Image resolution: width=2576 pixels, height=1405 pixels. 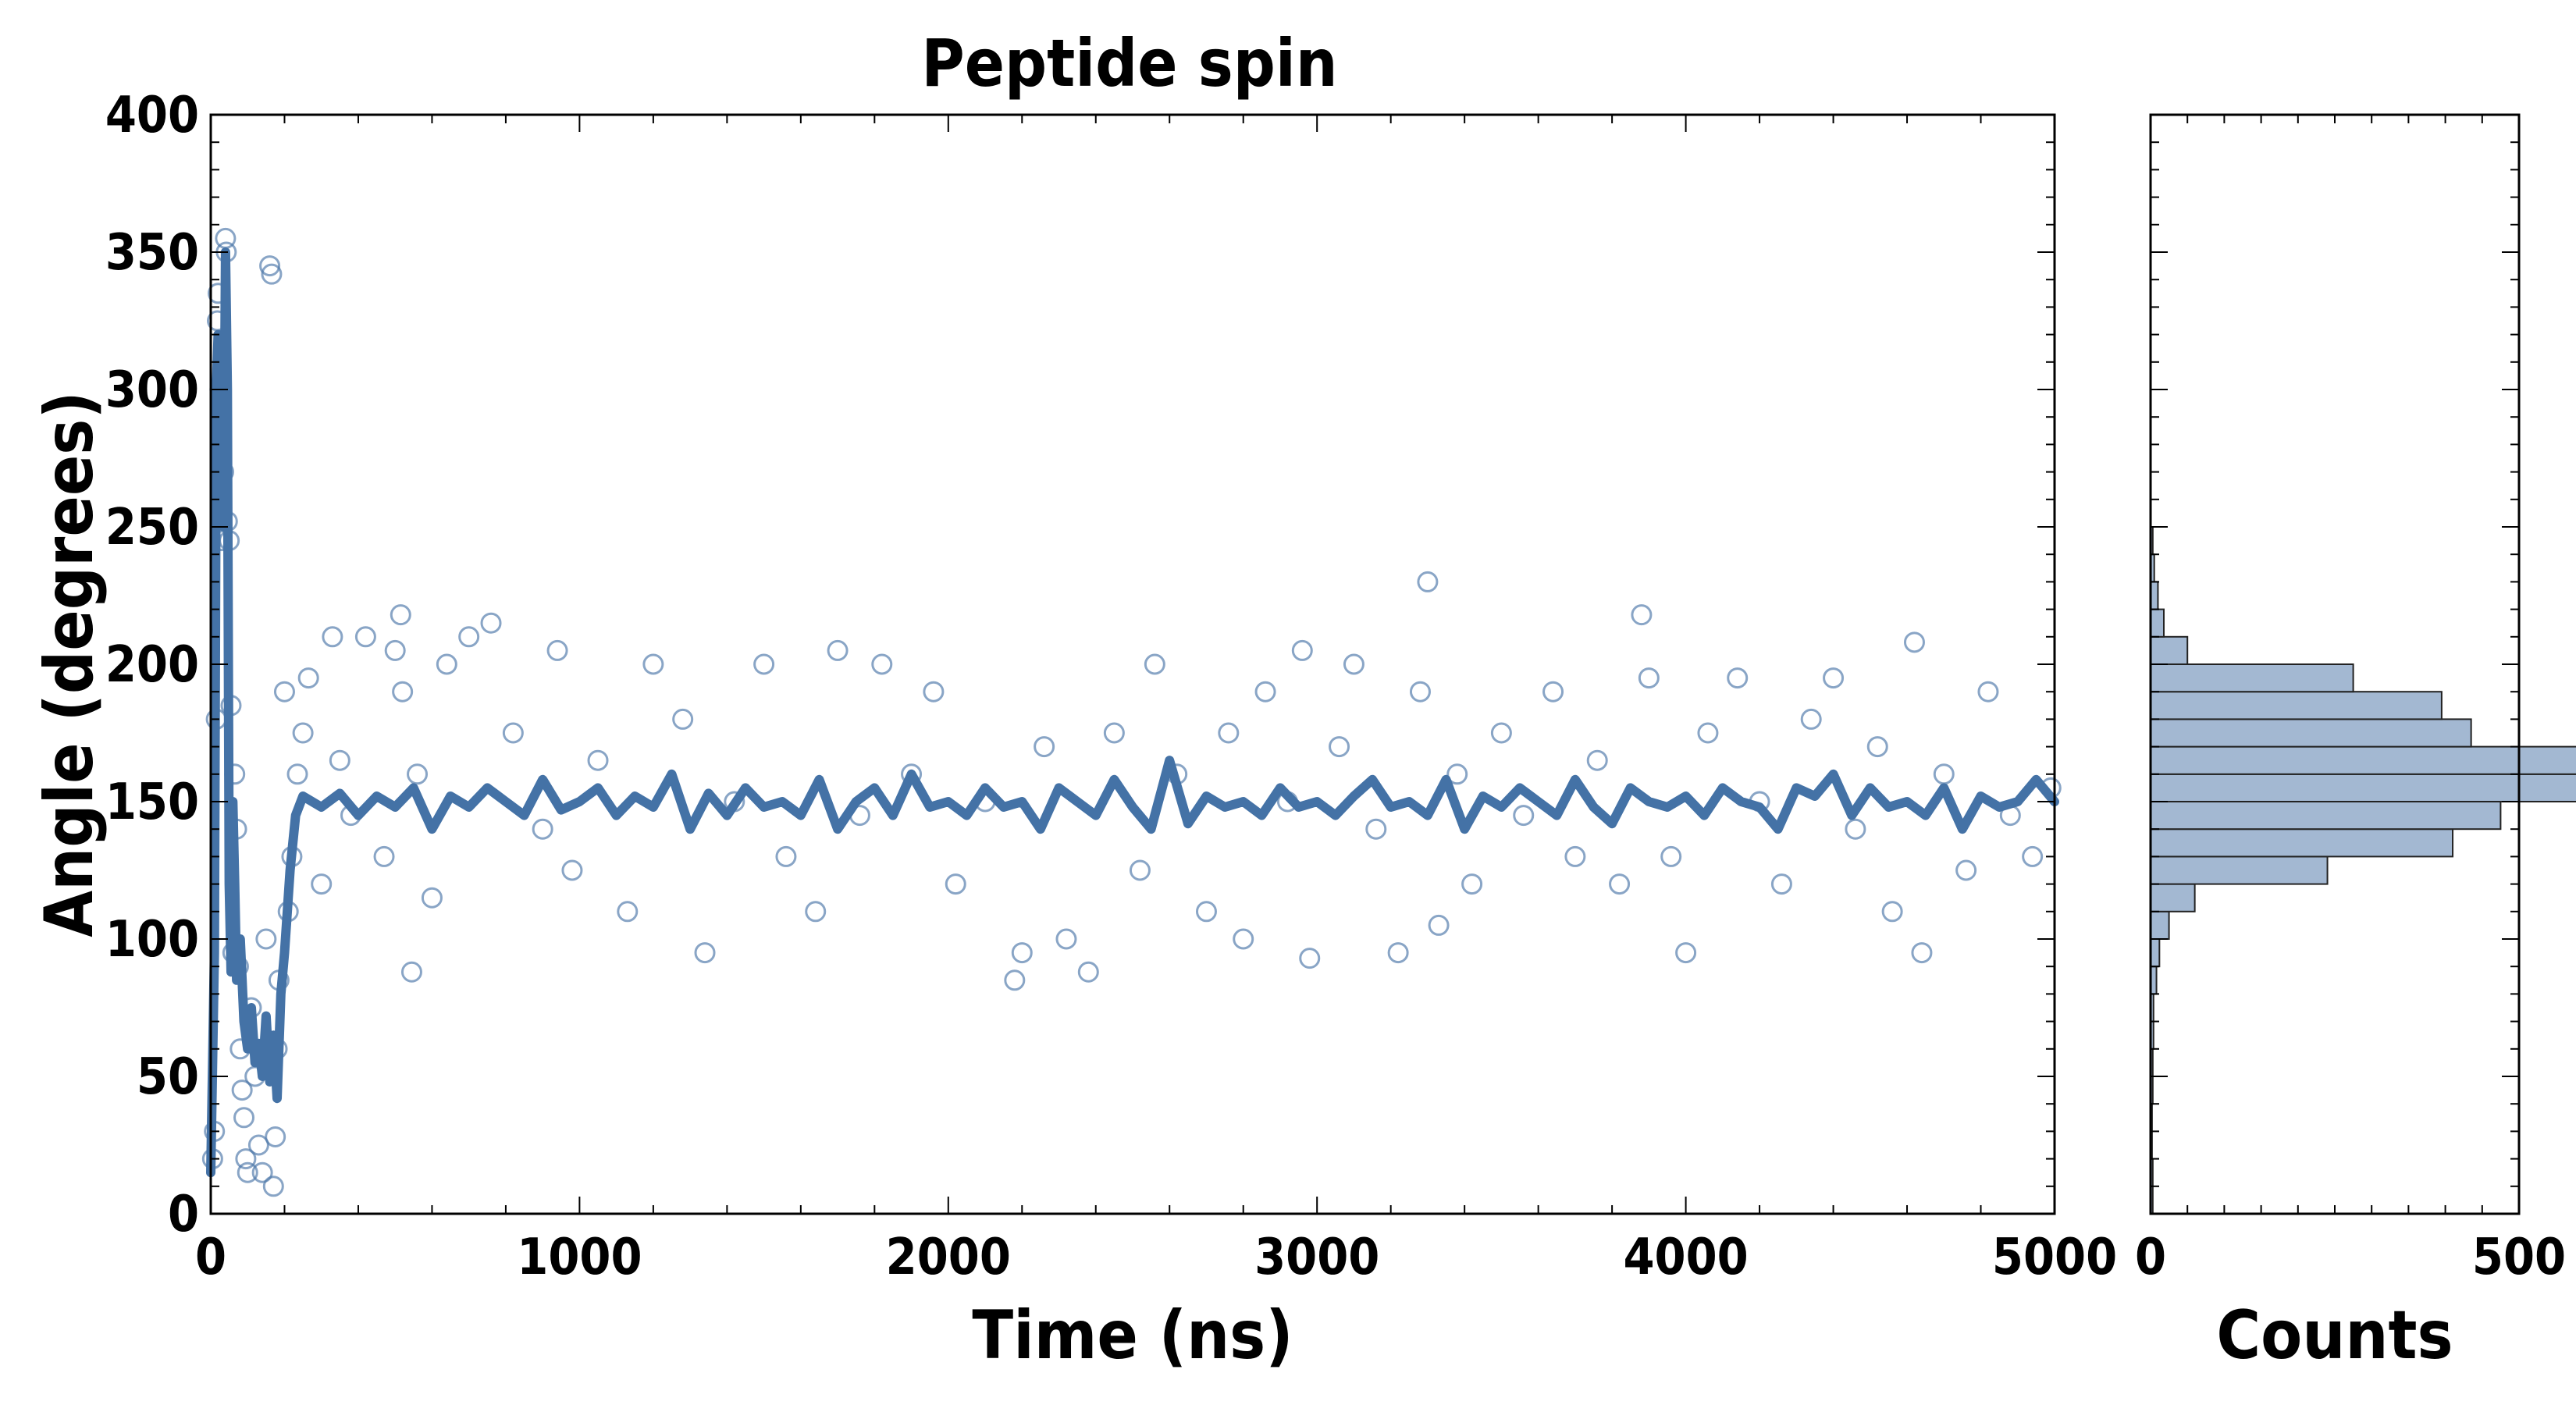 What do you see at coordinates (152, 253) in the screenshot?
I see `y-tick-label: 350` at bounding box center [152, 253].